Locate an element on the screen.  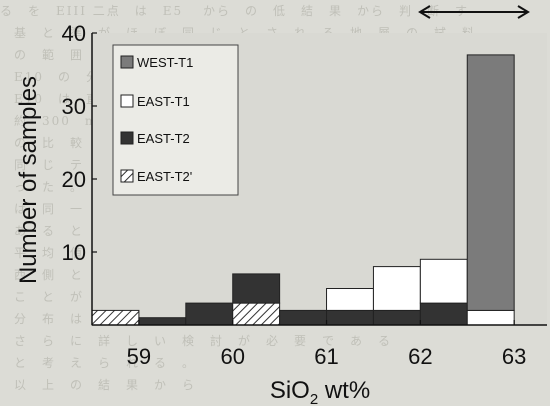
y-tick-label: 20 is located at coordinates (74, 179).